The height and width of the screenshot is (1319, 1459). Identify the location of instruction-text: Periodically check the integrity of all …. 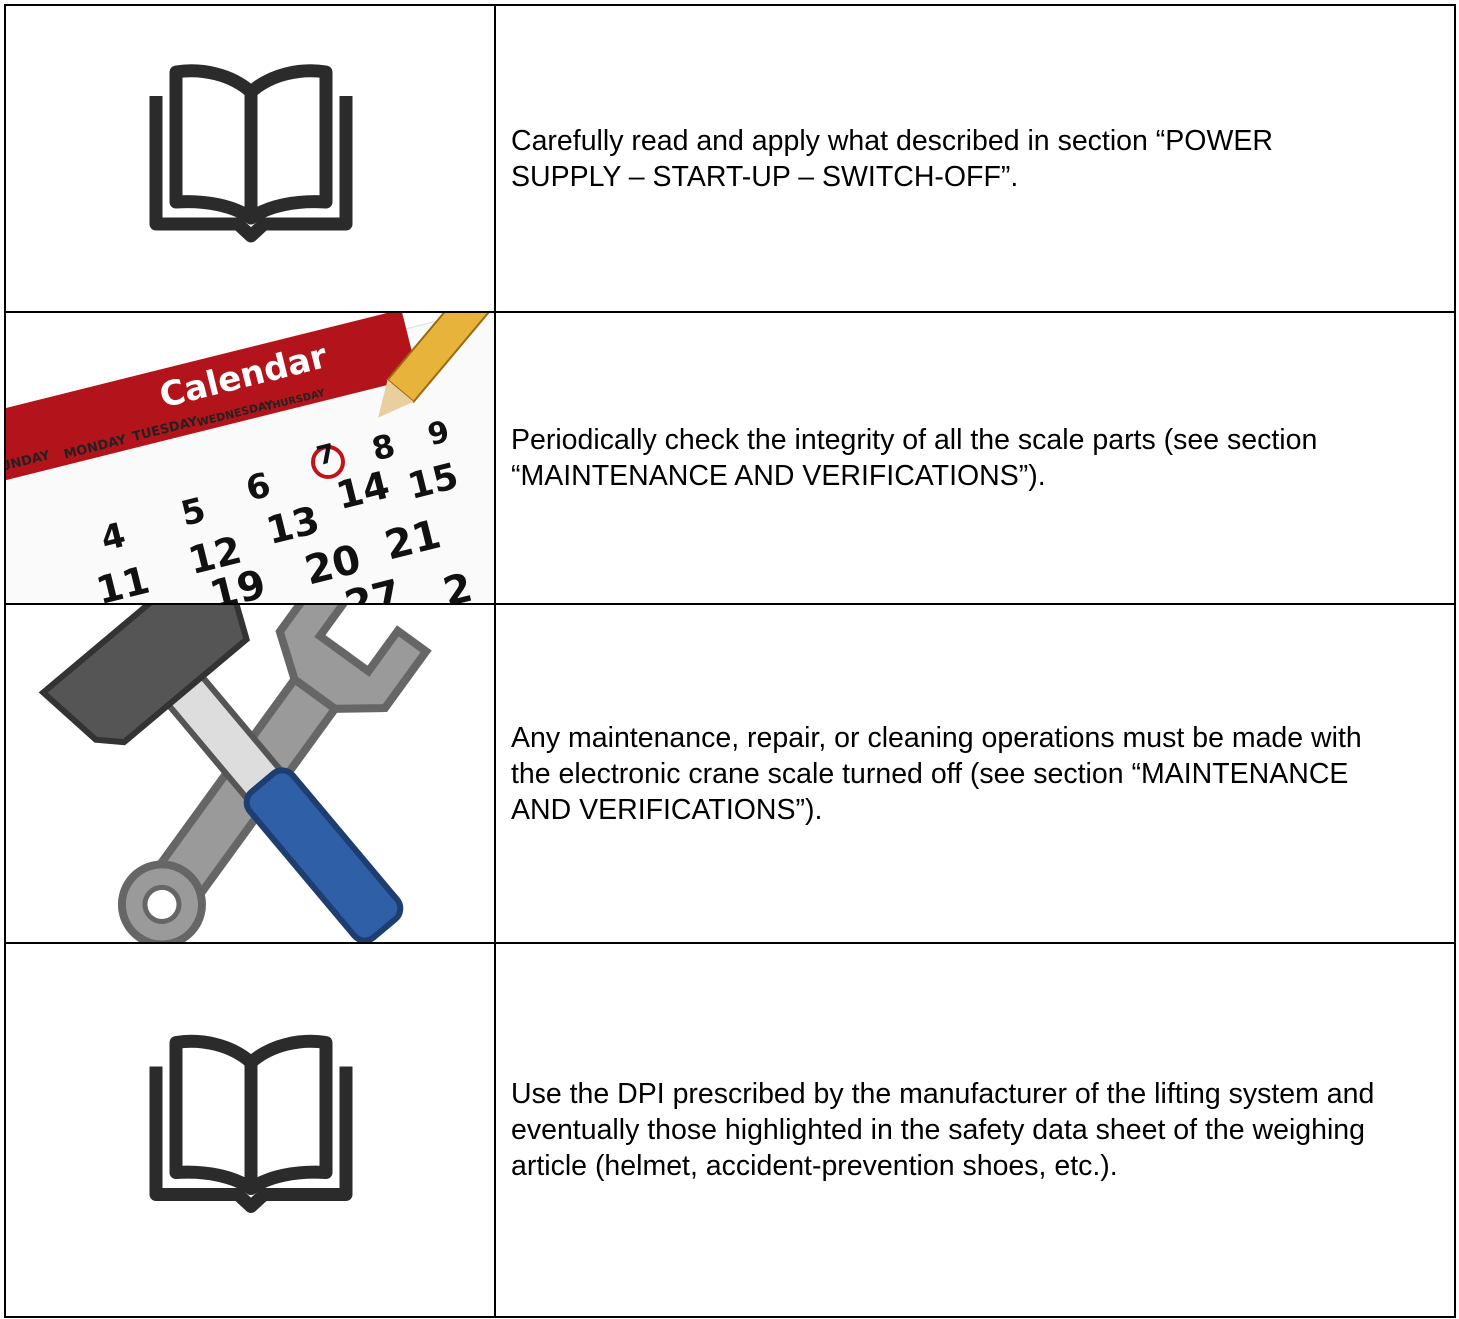
(977, 458).